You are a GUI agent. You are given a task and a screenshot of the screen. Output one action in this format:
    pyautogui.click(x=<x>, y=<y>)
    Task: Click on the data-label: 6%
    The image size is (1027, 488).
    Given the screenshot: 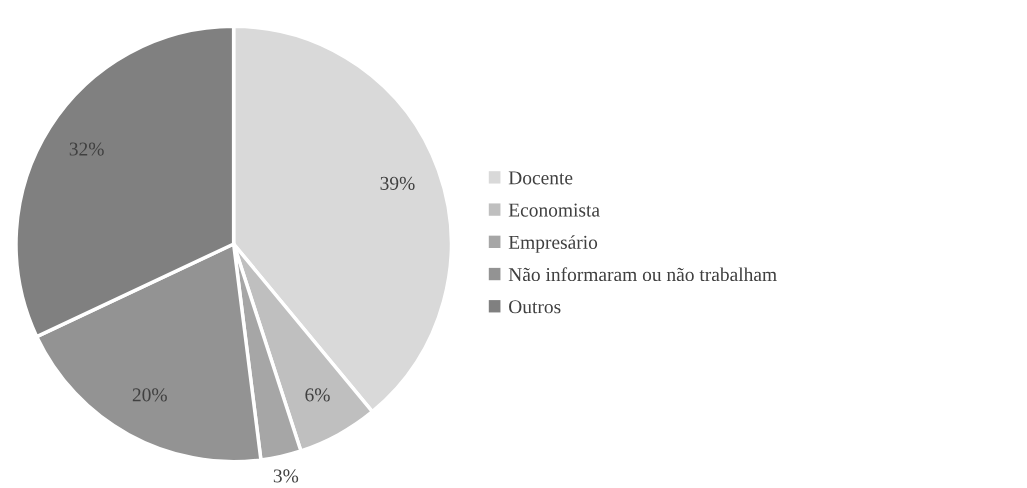 What is the action you would take?
    pyautogui.click(x=317, y=395)
    